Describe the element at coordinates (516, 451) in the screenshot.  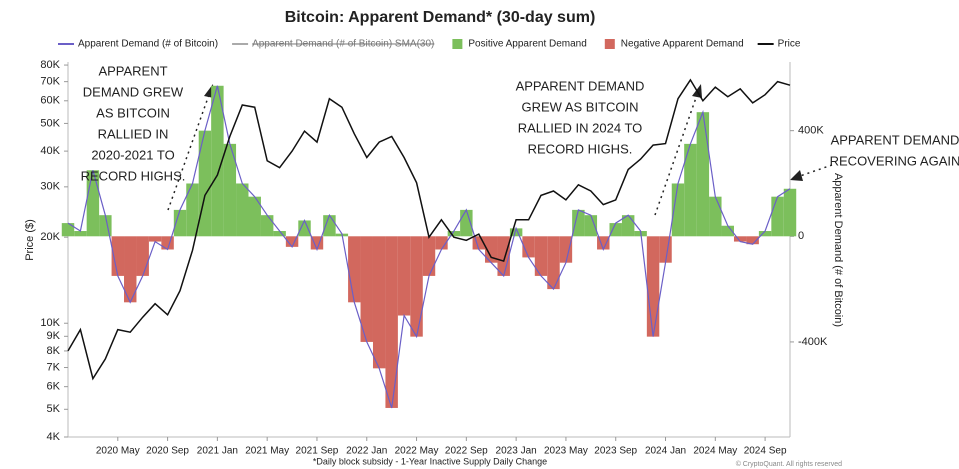
I see `x-tick-label: 2023 Jan` at that location.